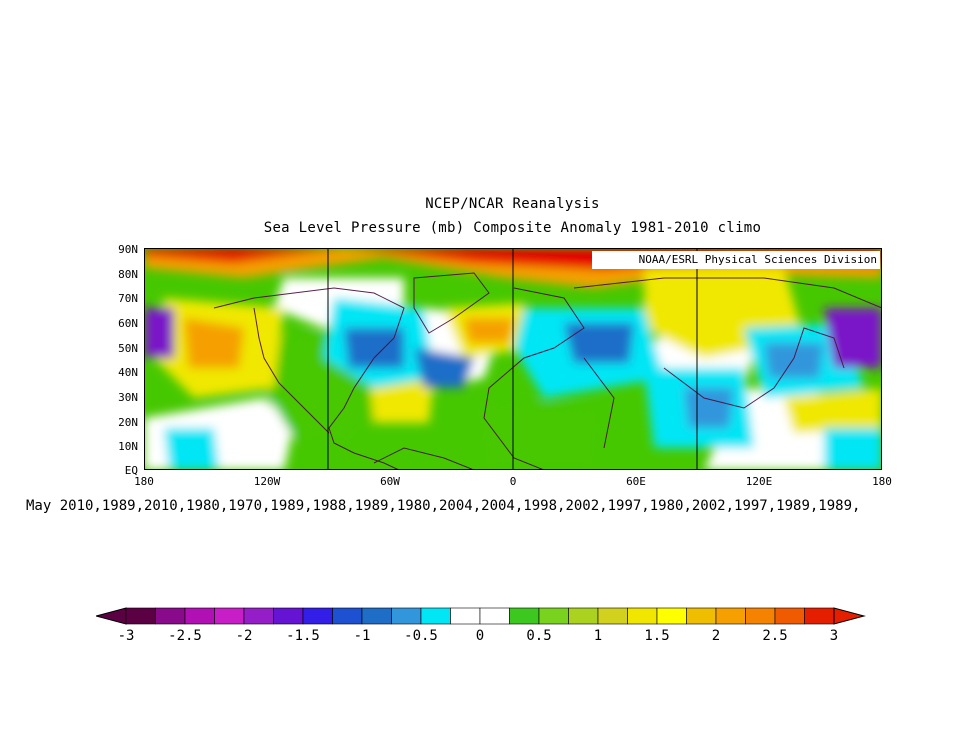  I want to click on lat-label-20n: 20N, so click(128, 422).